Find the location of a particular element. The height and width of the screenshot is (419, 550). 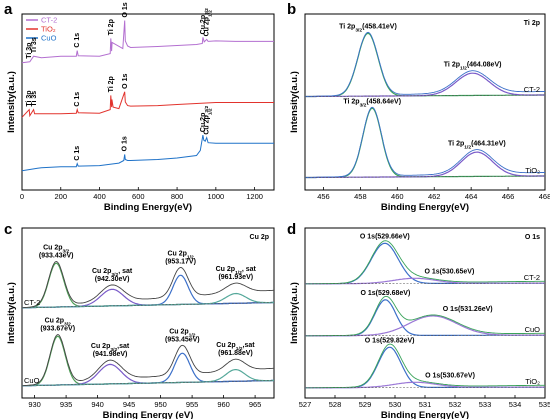

peak-label: Cu 2p1/2, sat is located at coordinates (236, 271).